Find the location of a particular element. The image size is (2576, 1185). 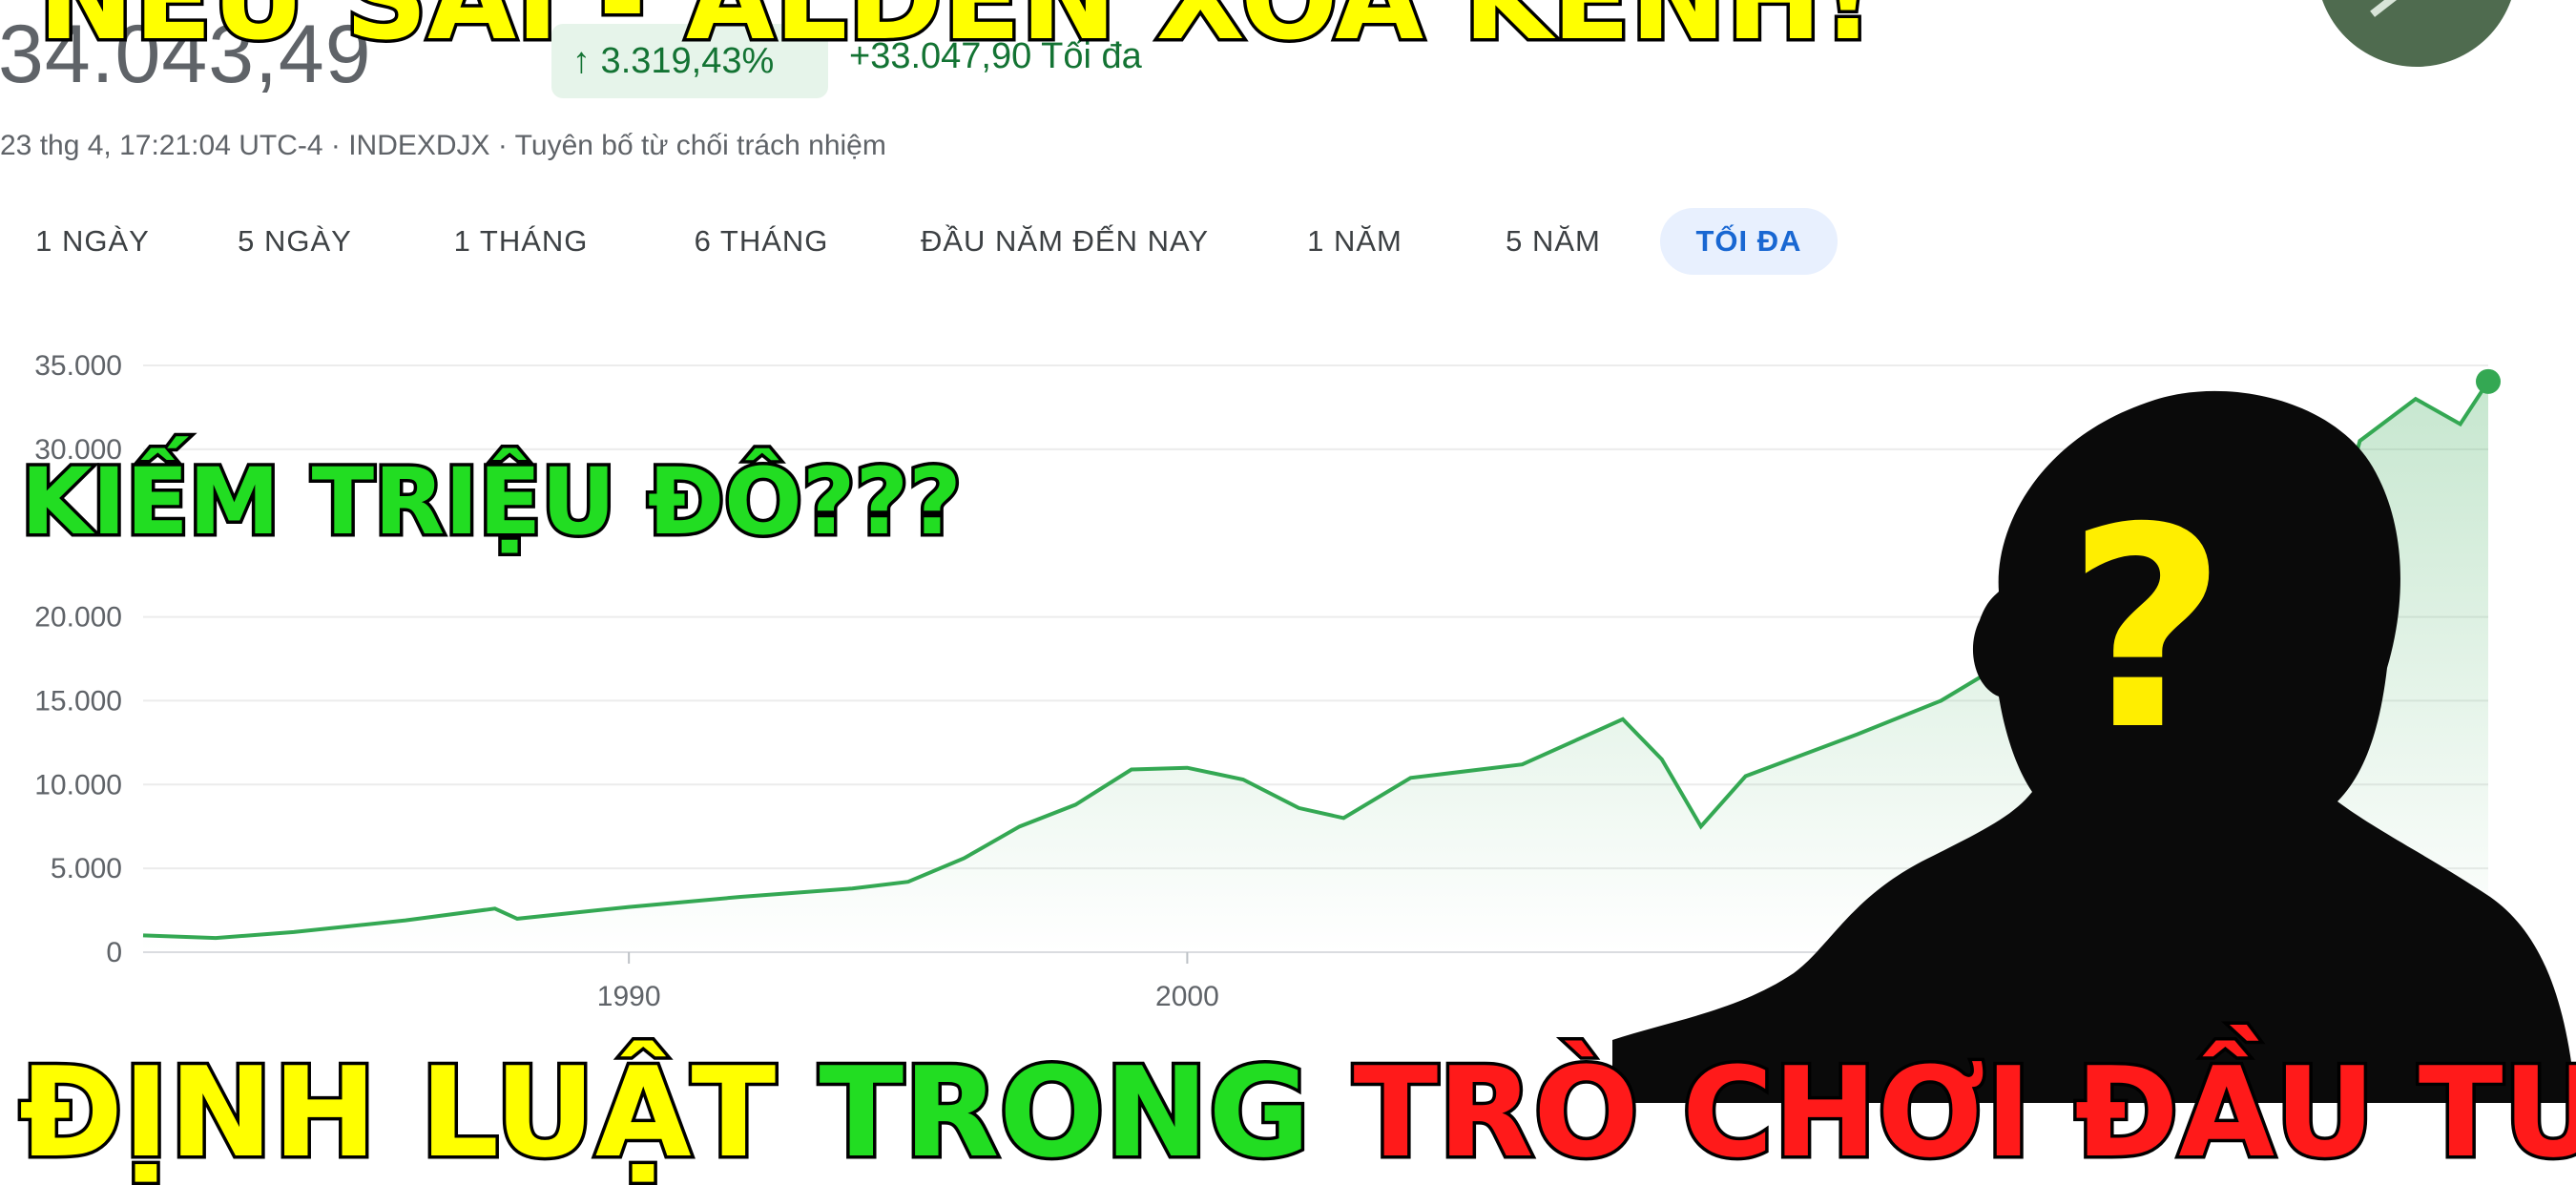

y-tick-label: 0 is located at coordinates (114, 952).